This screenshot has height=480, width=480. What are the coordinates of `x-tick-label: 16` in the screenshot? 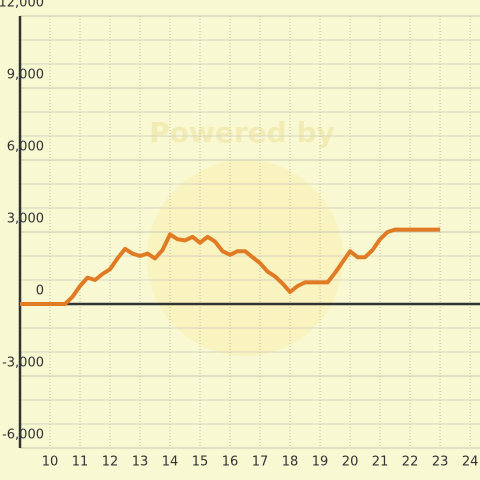 It's located at (230, 462).